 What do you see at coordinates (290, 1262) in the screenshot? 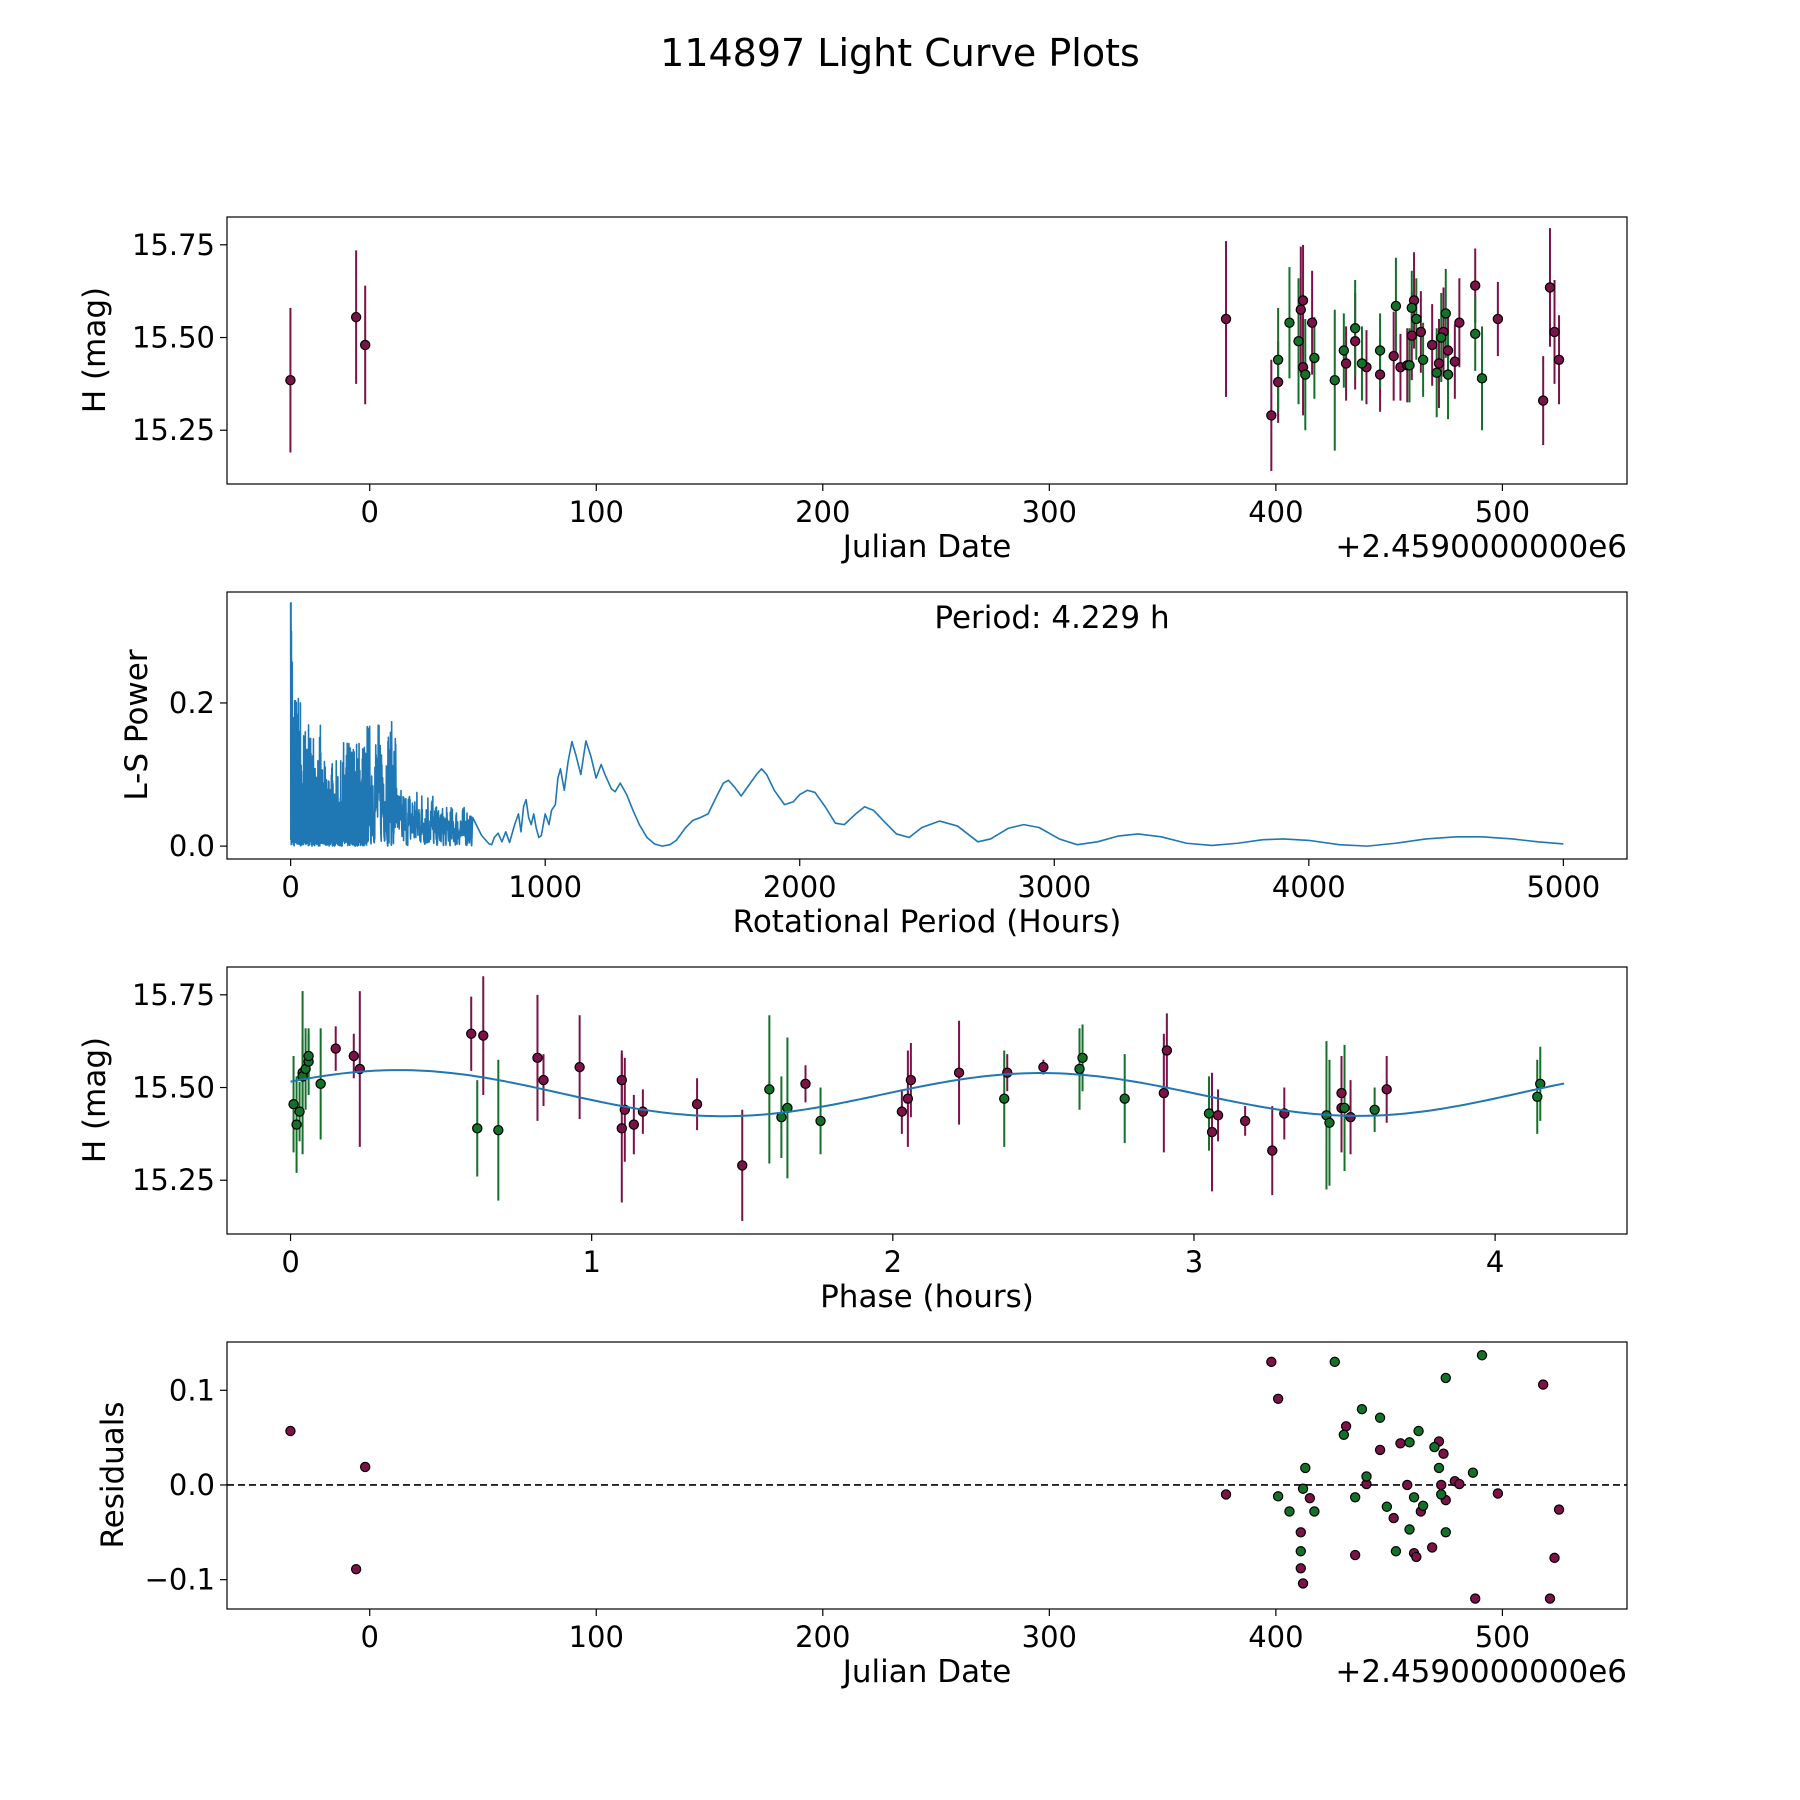
I see `phase-xtick-label: 0` at bounding box center [290, 1262].